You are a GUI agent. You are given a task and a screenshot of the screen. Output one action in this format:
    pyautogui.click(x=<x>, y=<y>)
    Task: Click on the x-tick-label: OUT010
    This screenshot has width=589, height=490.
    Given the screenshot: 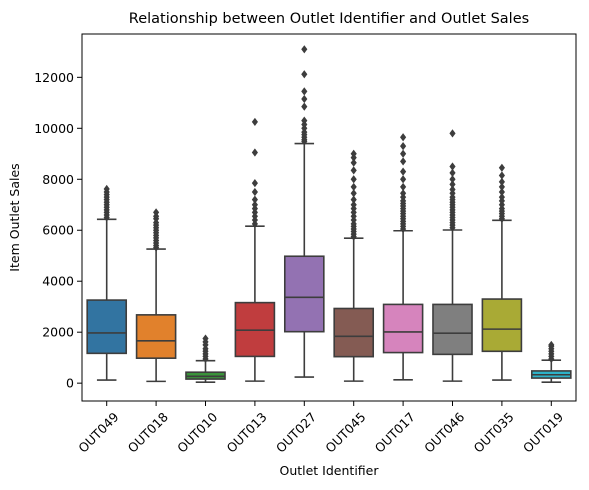 What is the action you would take?
    pyautogui.click(x=197, y=432)
    